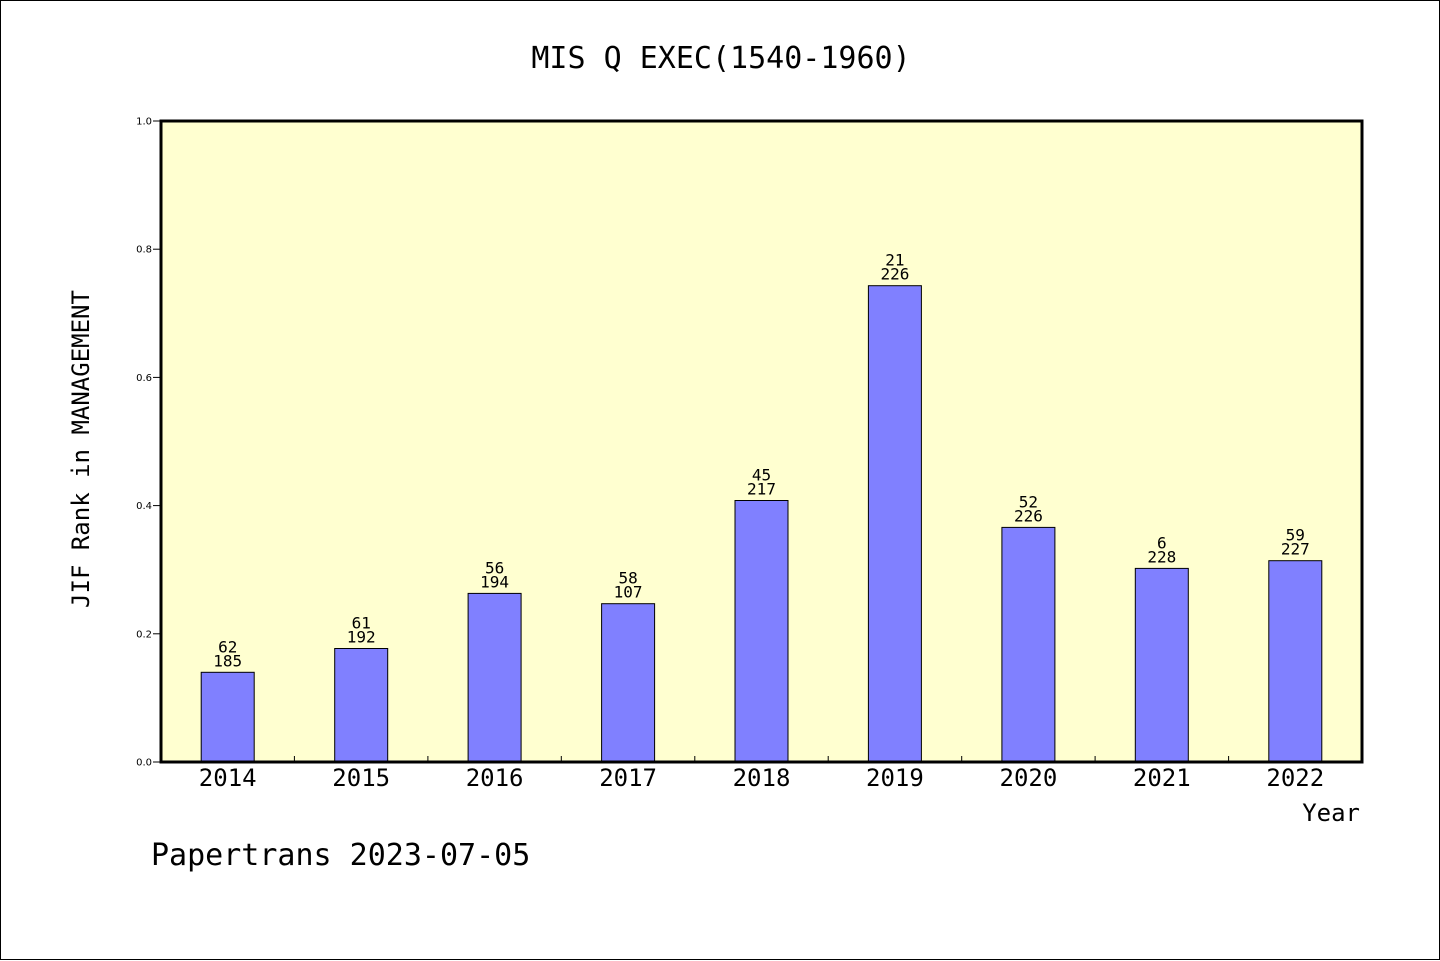 The height and width of the screenshot is (961, 1440). I want to click on x-tick-label: 2014, so click(228, 778).